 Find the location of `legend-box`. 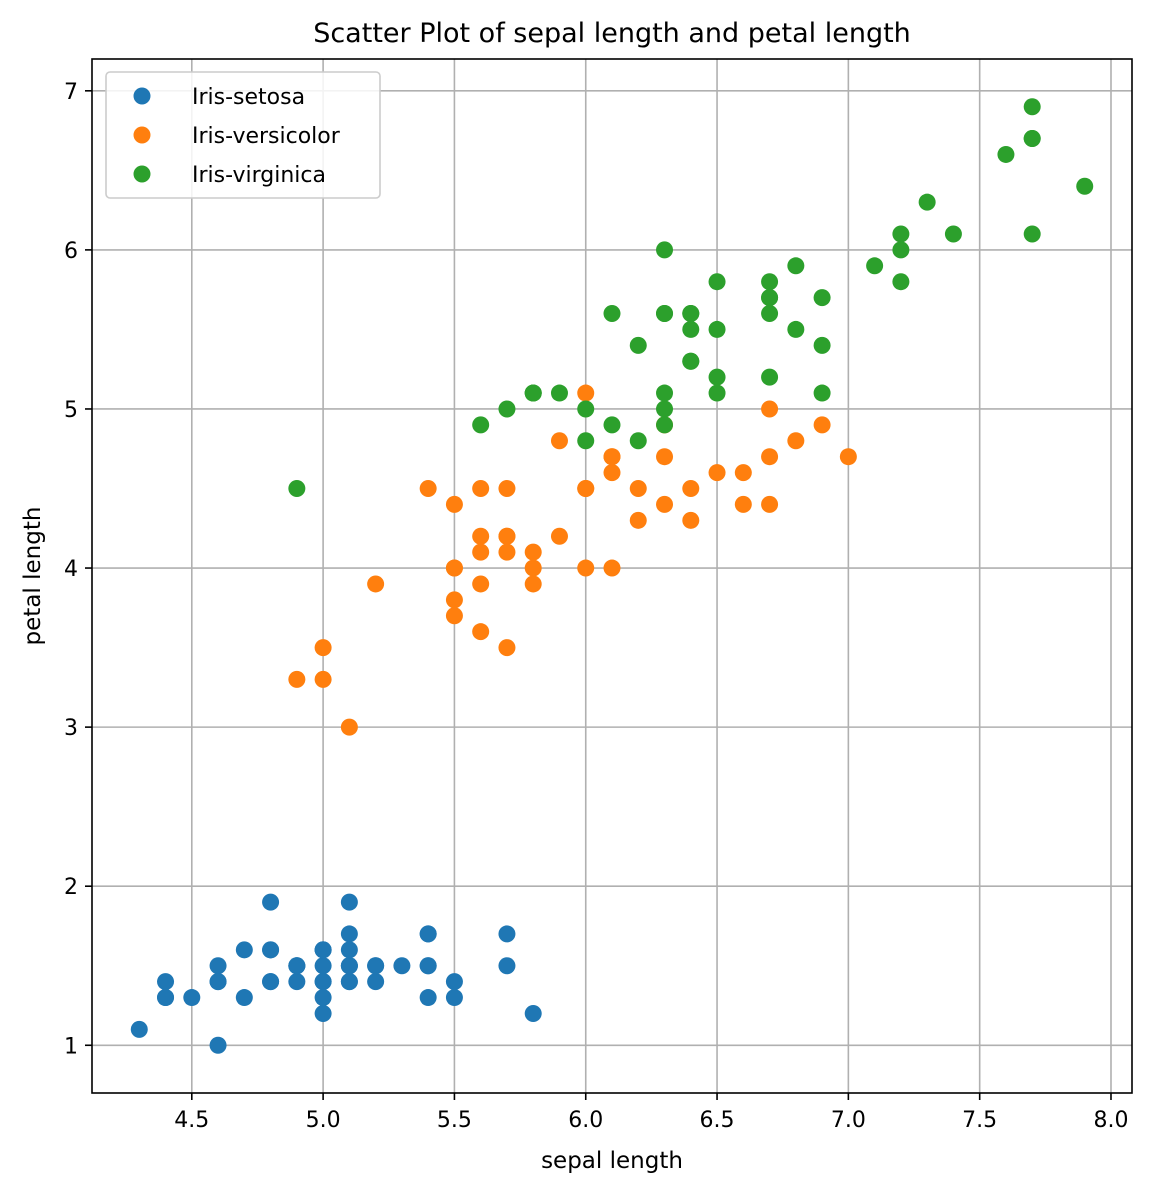

legend-box is located at coordinates (243, 135).